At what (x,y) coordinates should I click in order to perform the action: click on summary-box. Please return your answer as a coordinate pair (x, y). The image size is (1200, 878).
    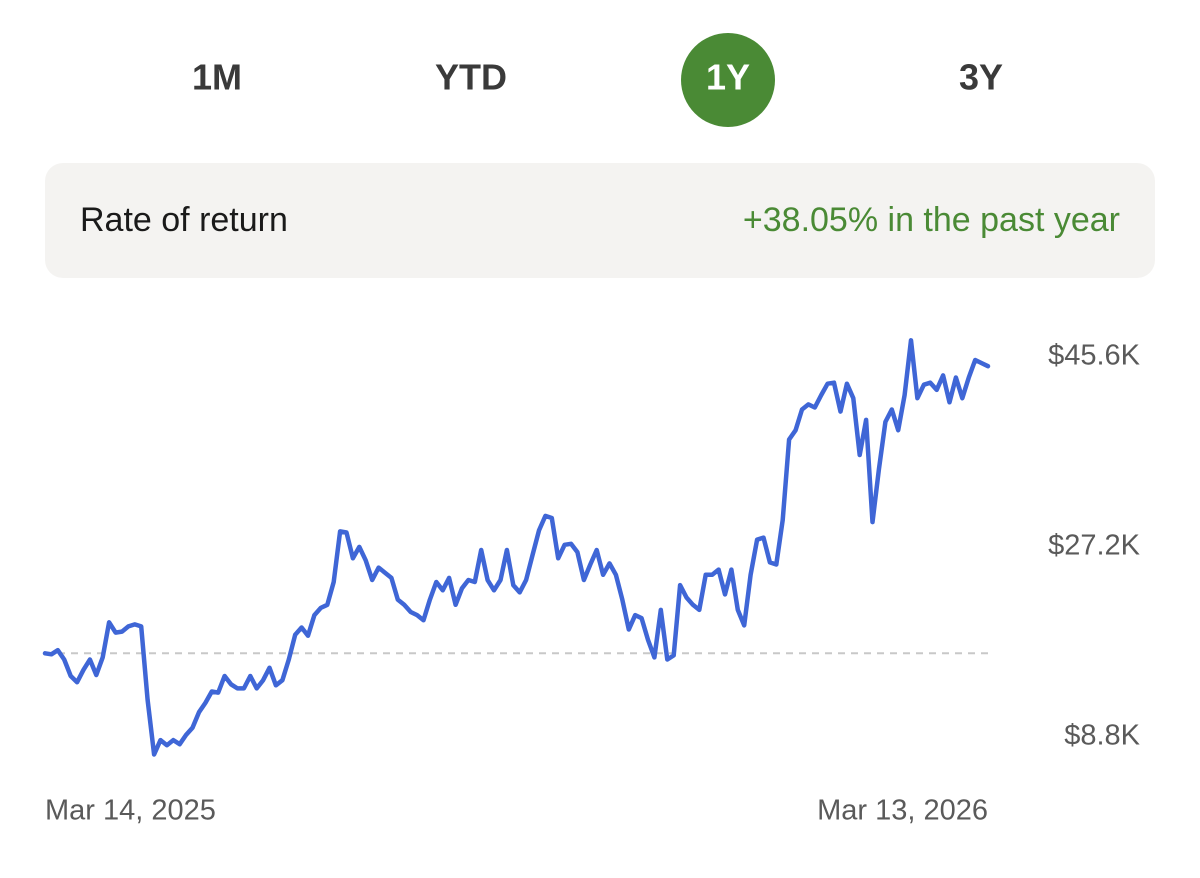
    Looking at the image, I should click on (600, 220).